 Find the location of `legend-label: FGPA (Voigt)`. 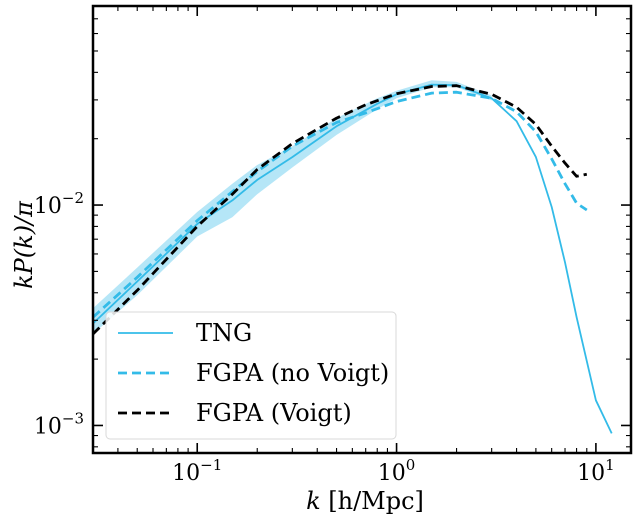

legend-label: FGPA (Voigt) is located at coordinates (274, 413).